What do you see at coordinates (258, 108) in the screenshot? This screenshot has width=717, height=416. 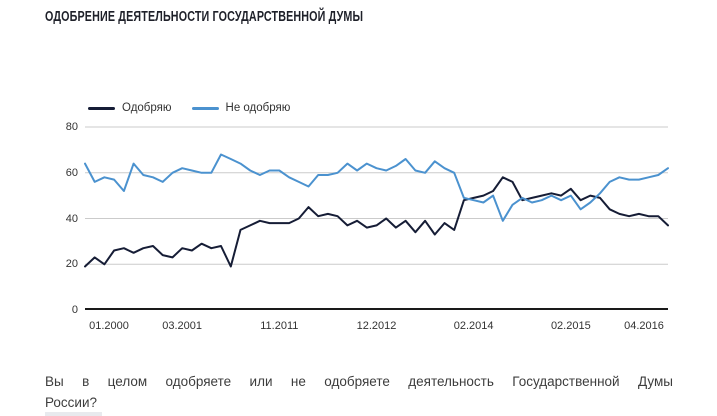 I see `legend-label-disapprove: Не одобряю` at bounding box center [258, 108].